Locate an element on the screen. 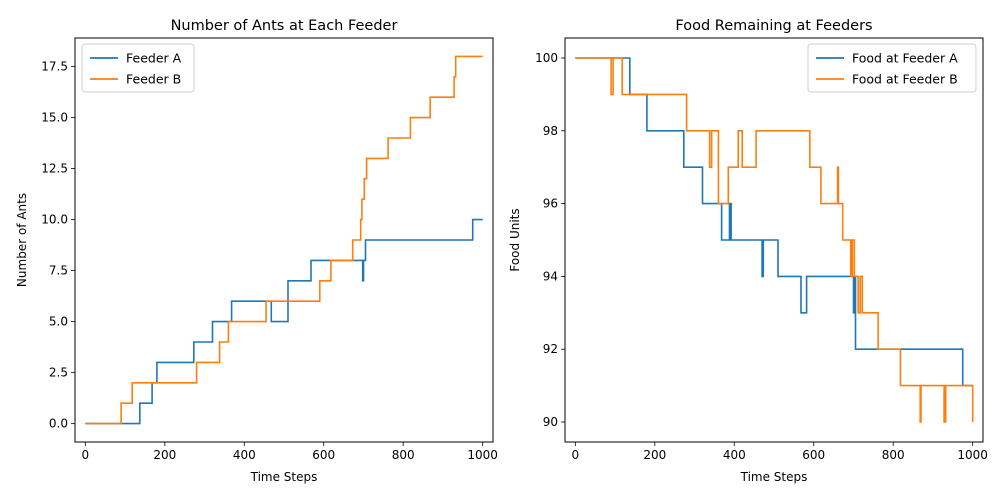 This screenshot has height=500, width=1000. y-tick-label: 12.5 is located at coordinates (54, 169).